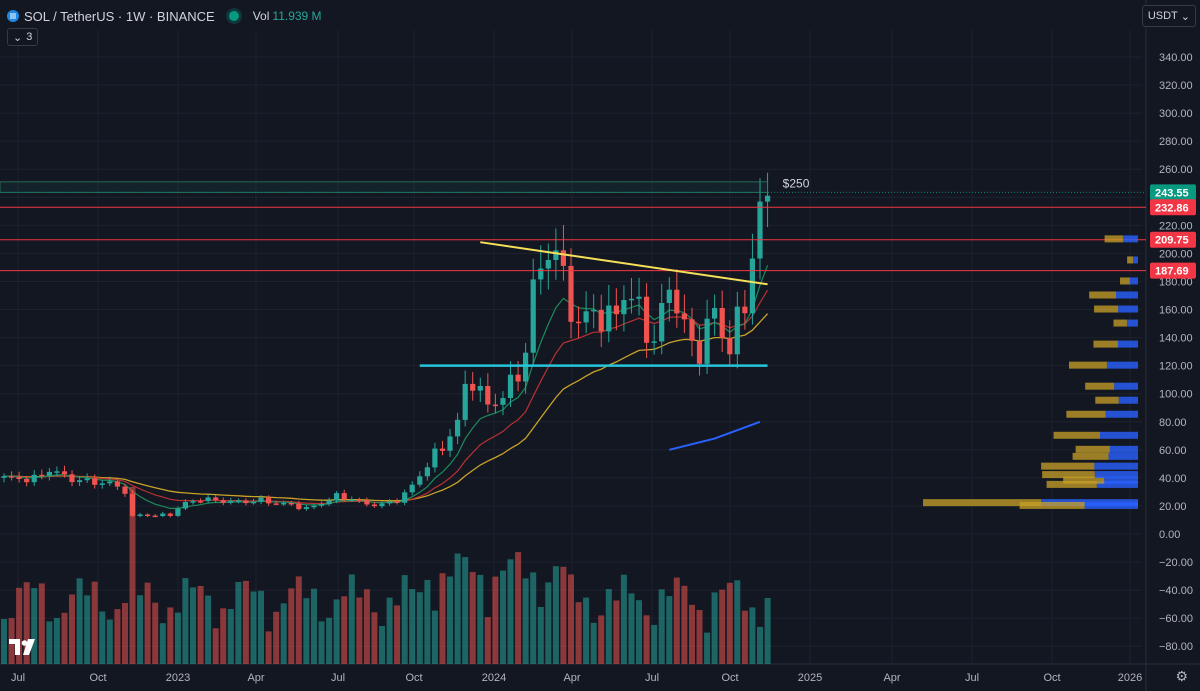 The image size is (1200, 691). What do you see at coordinates (1168, 16) in the screenshot?
I see `currency-selector: USDT ⌄` at bounding box center [1168, 16].